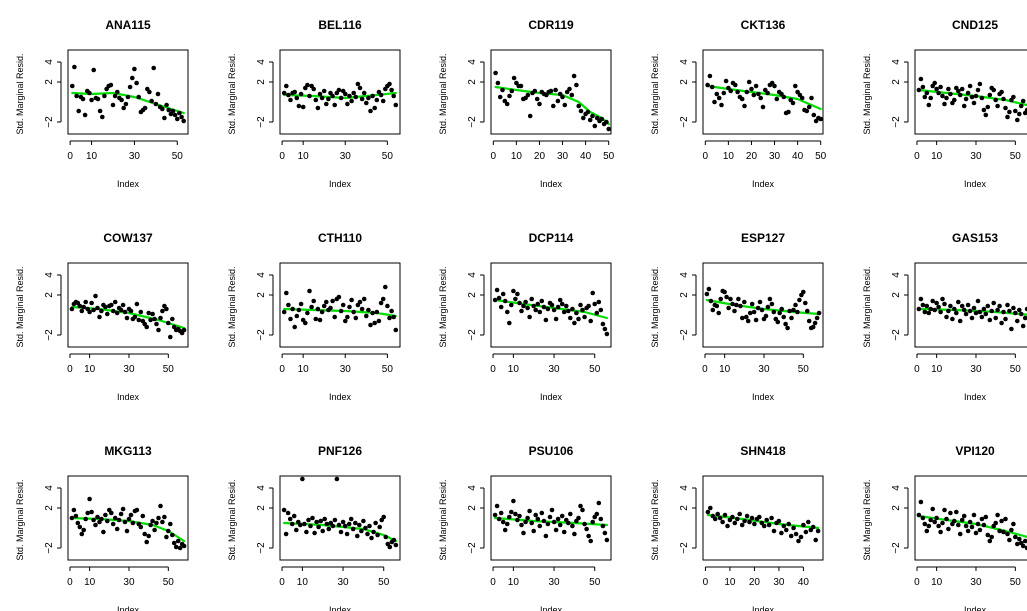 This screenshot has height=611, width=1027. Describe the element at coordinates (729, 156) in the screenshot. I see `x-tick-label: 10` at that location.